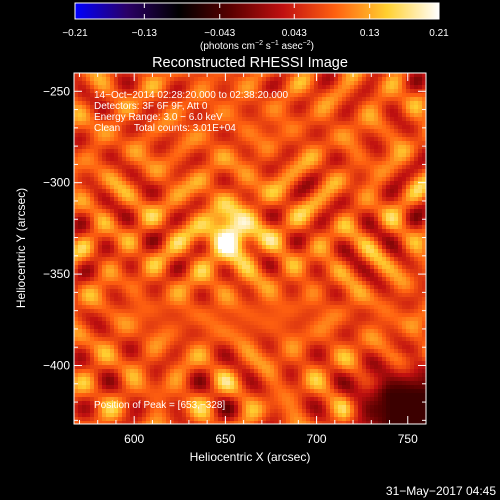 The width and height of the screenshot is (500, 500). Describe the element at coordinates (439, 33) in the screenshot. I see `colorbar-tick-label: 0.21` at that location.